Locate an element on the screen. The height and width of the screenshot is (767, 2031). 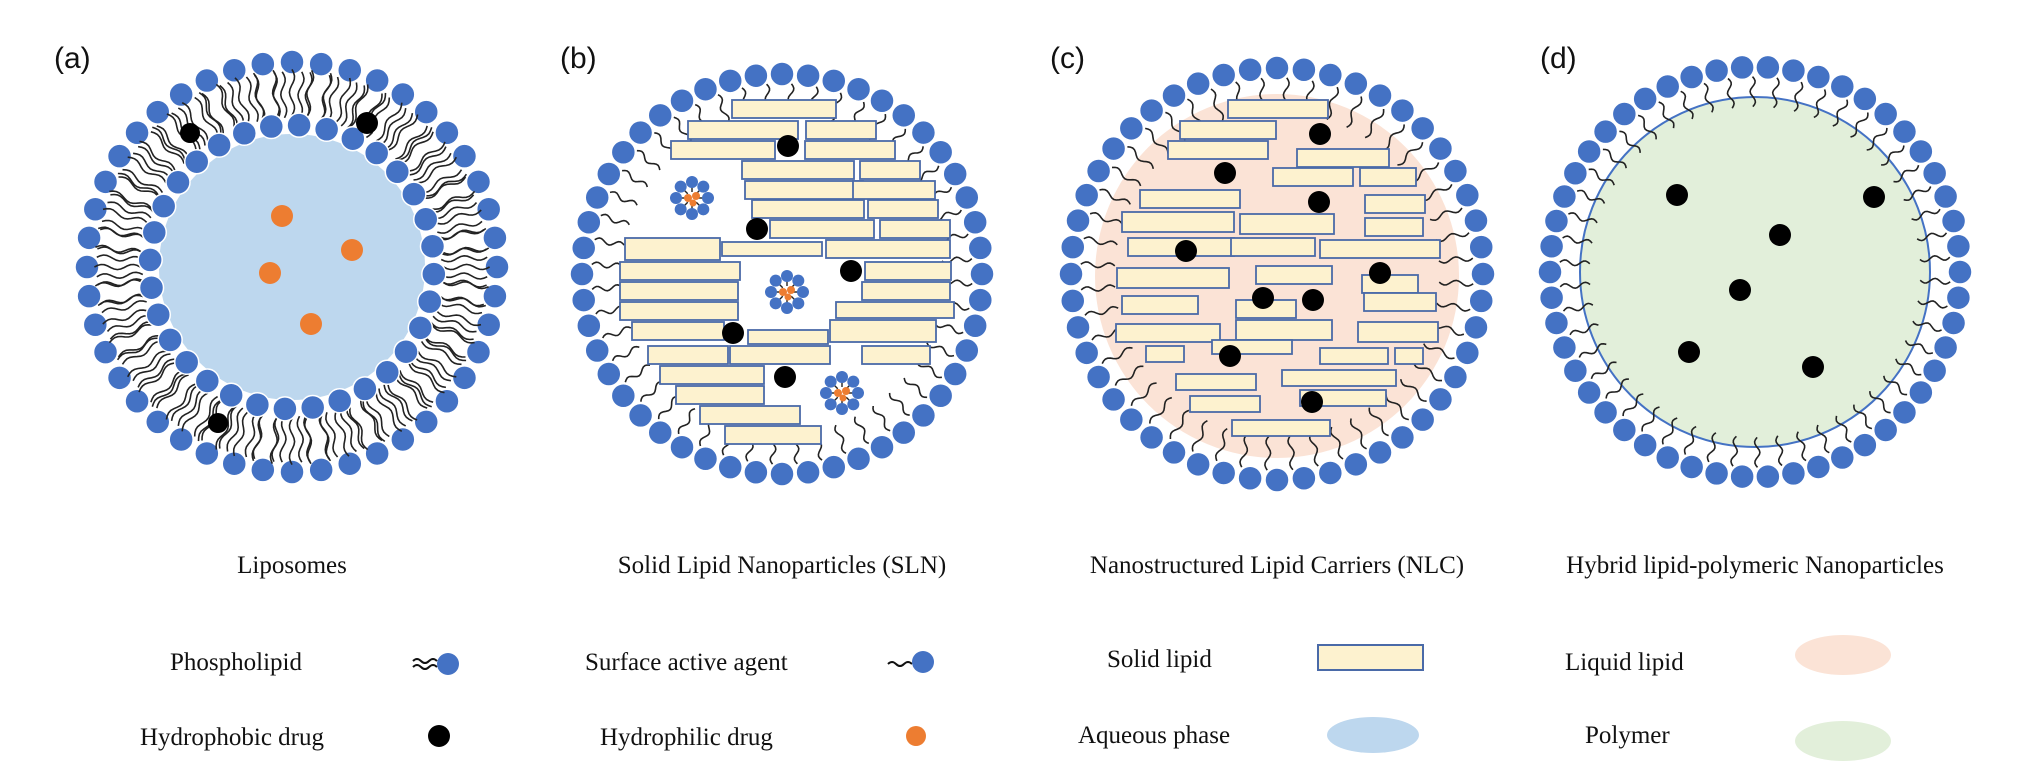
panel-title: Hybrid lipid-polymeric Nanoparticles is located at coordinates (1755, 565).